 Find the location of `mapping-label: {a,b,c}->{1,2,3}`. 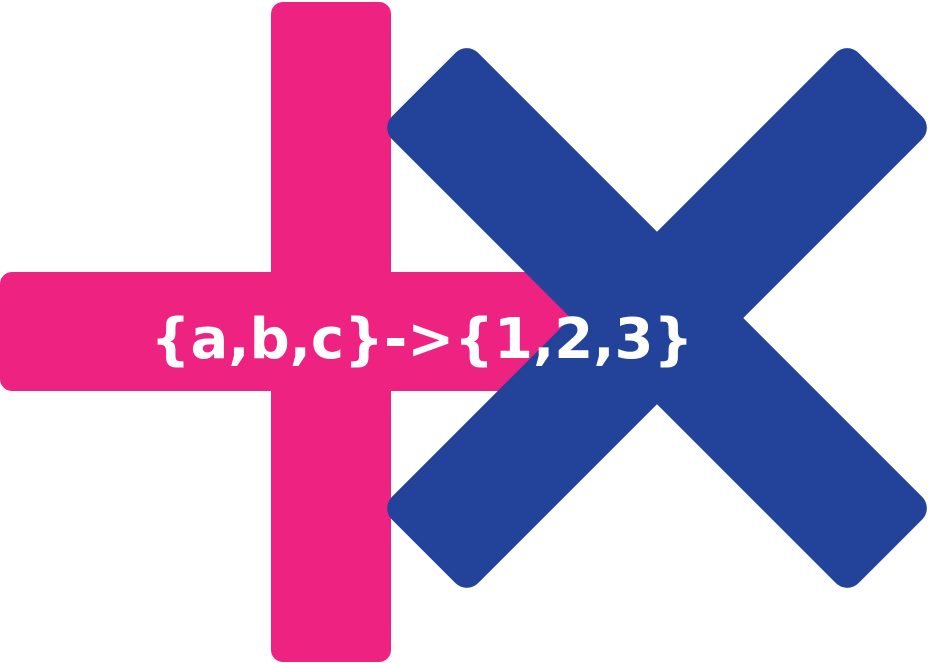

mapping-label: {a,b,c}->{1,2,3} is located at coordinates (422, 339).